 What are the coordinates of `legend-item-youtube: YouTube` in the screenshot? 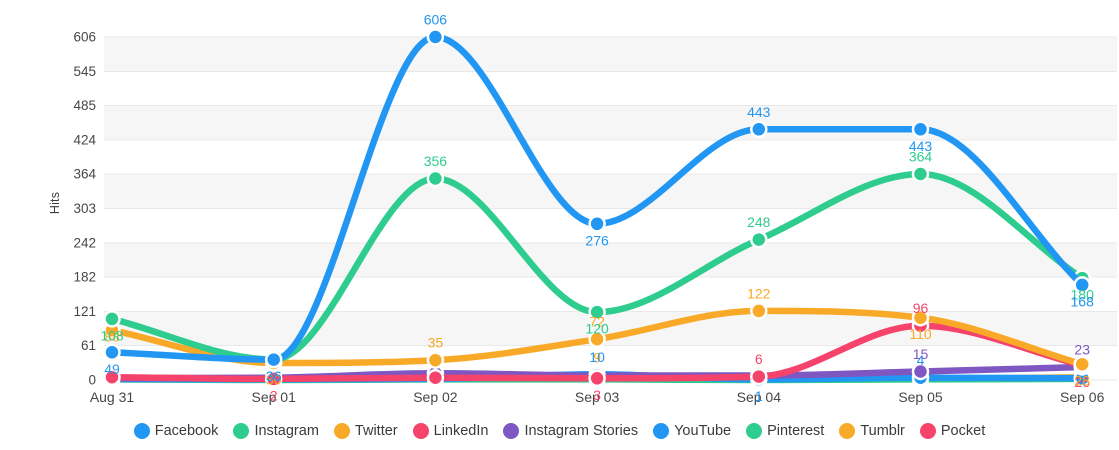 It's located at (692, 431).